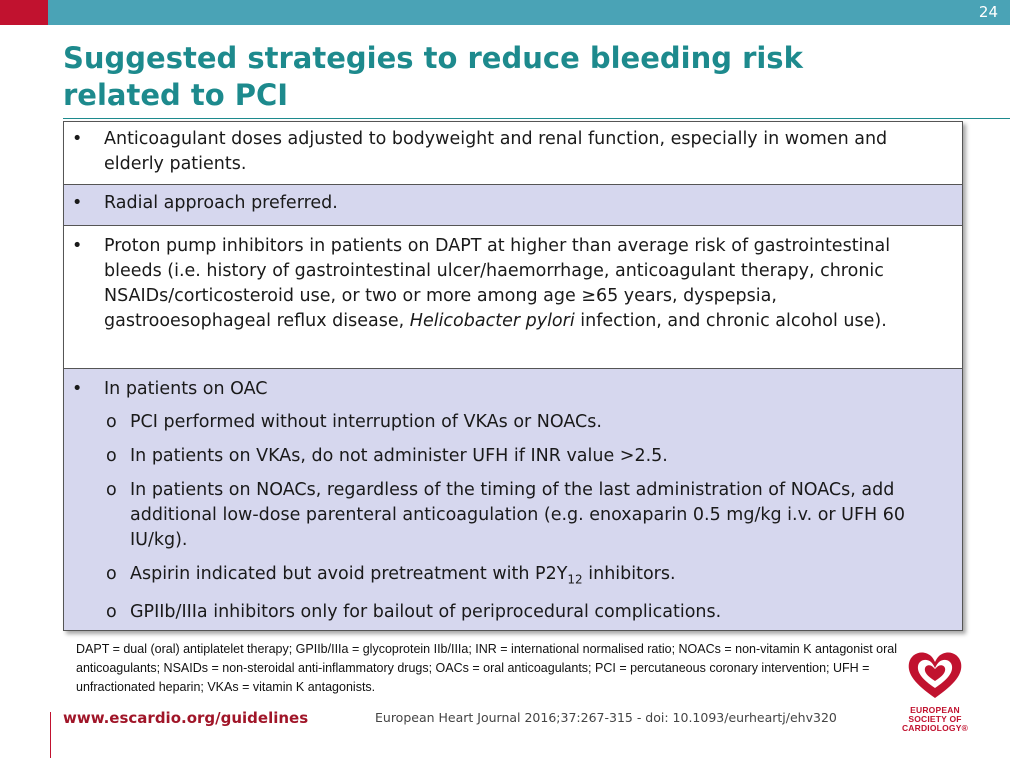  Describe the element at coordinates (221, 203) in the screenshot. I see `row-text: Radial approach preferred.` at that location.